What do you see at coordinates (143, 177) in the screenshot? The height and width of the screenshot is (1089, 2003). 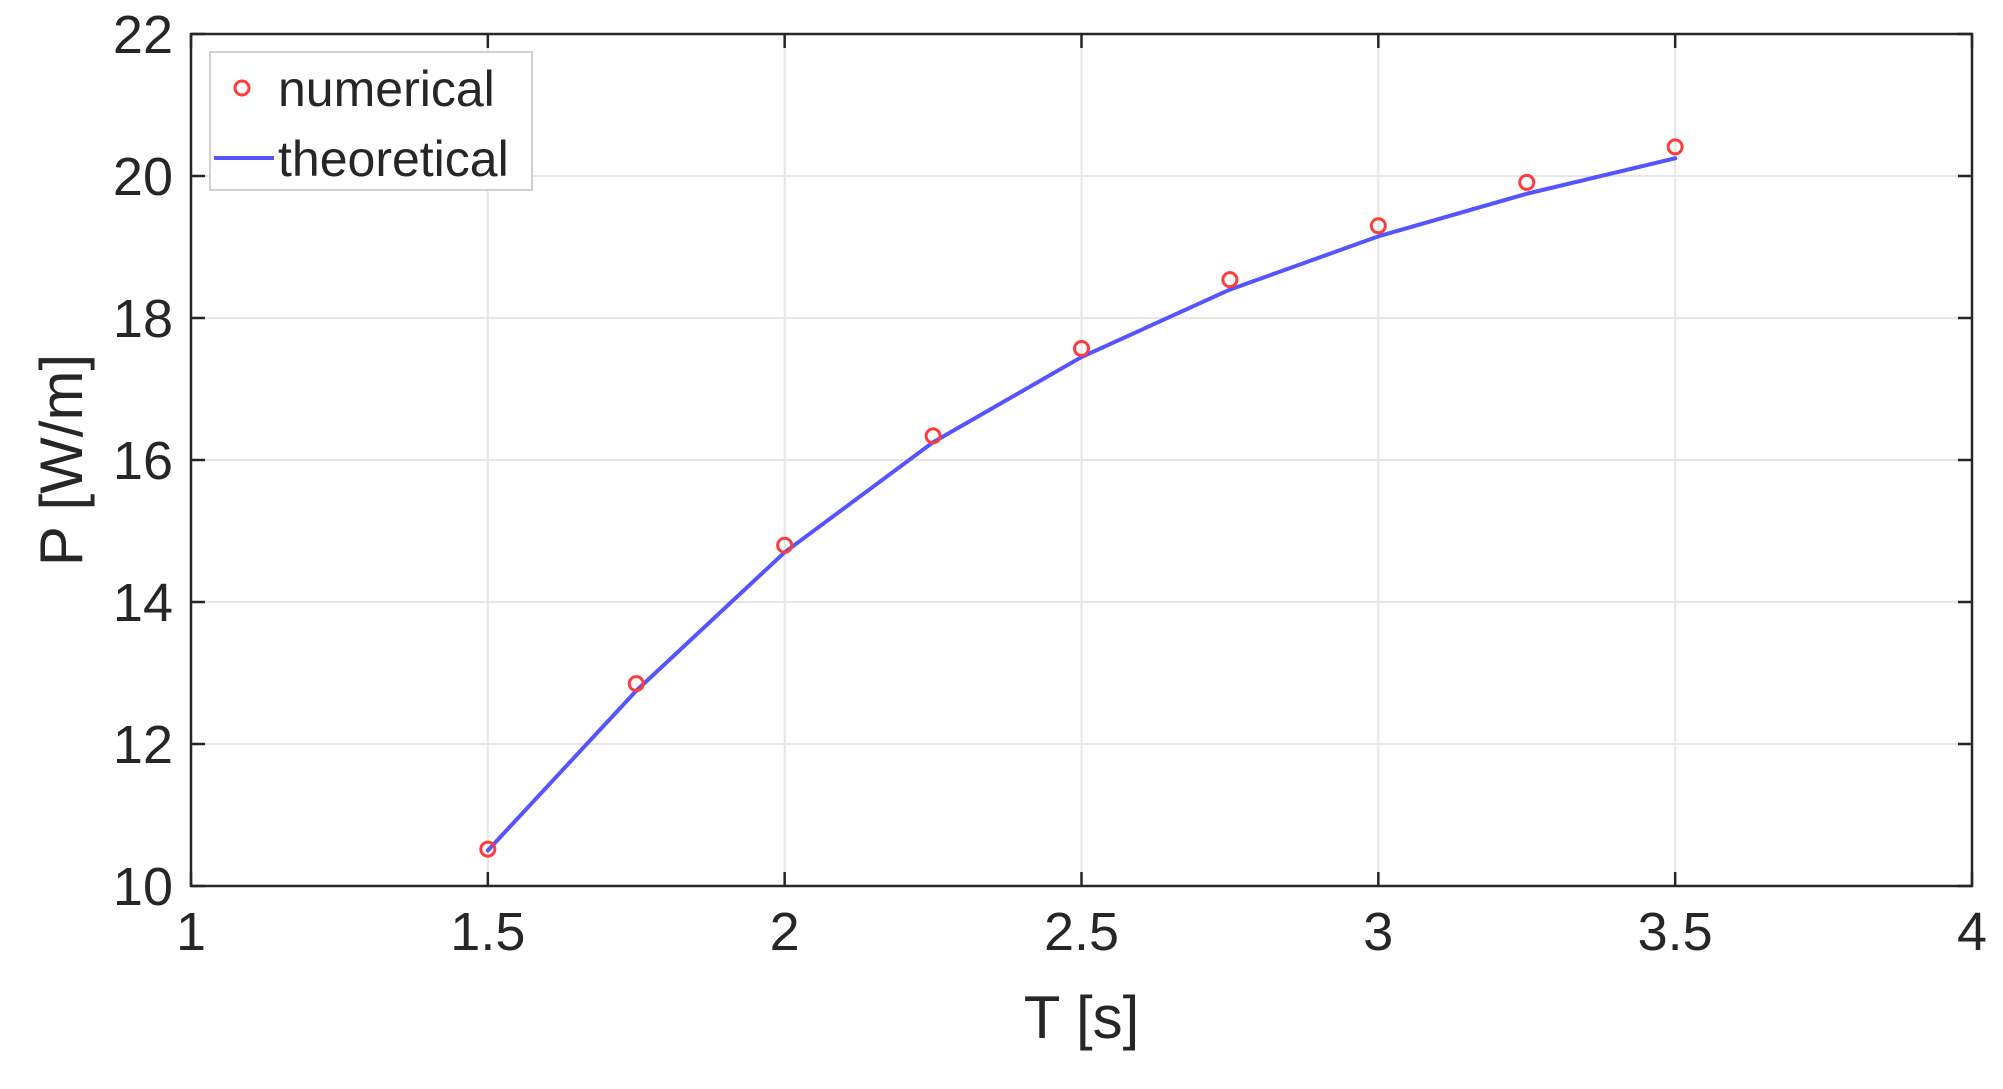 I see `y-tick-label-5: 20` at bounding box center [143, 177].